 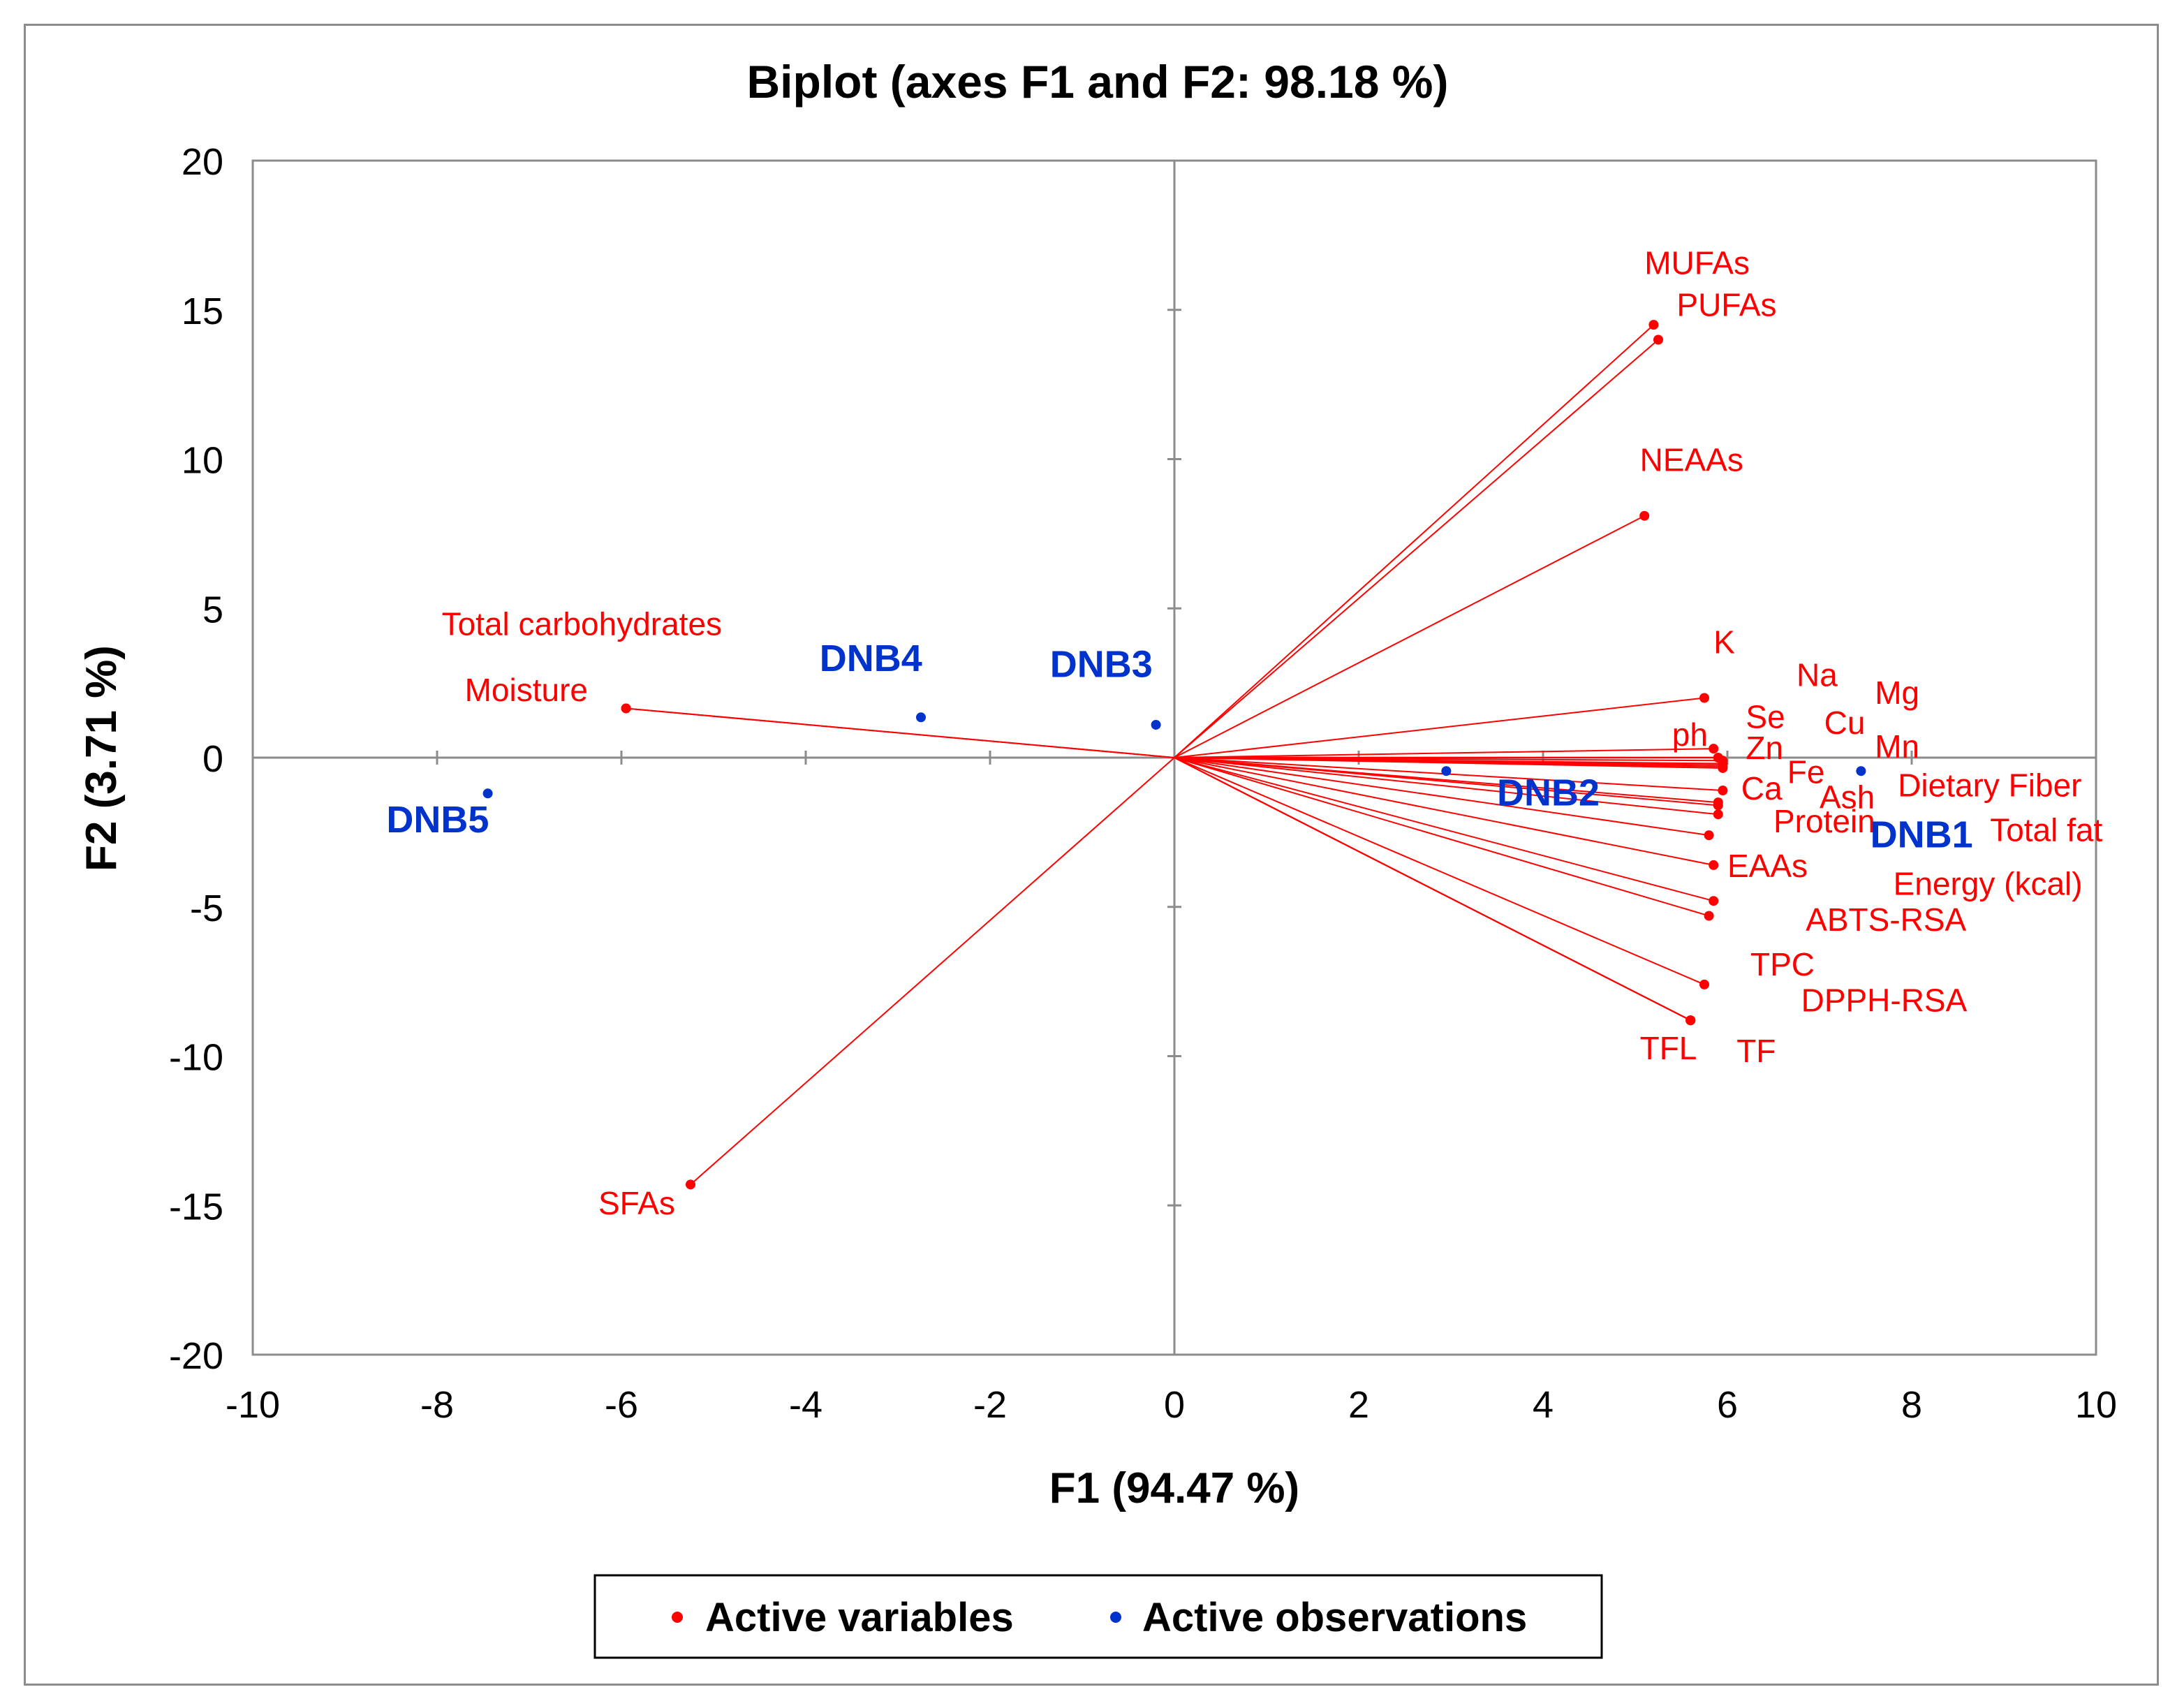 What do you see at coordinates (1709, 835) in the screenshot?
I see `variable-point-protein` at bounding box center [1709, 835].